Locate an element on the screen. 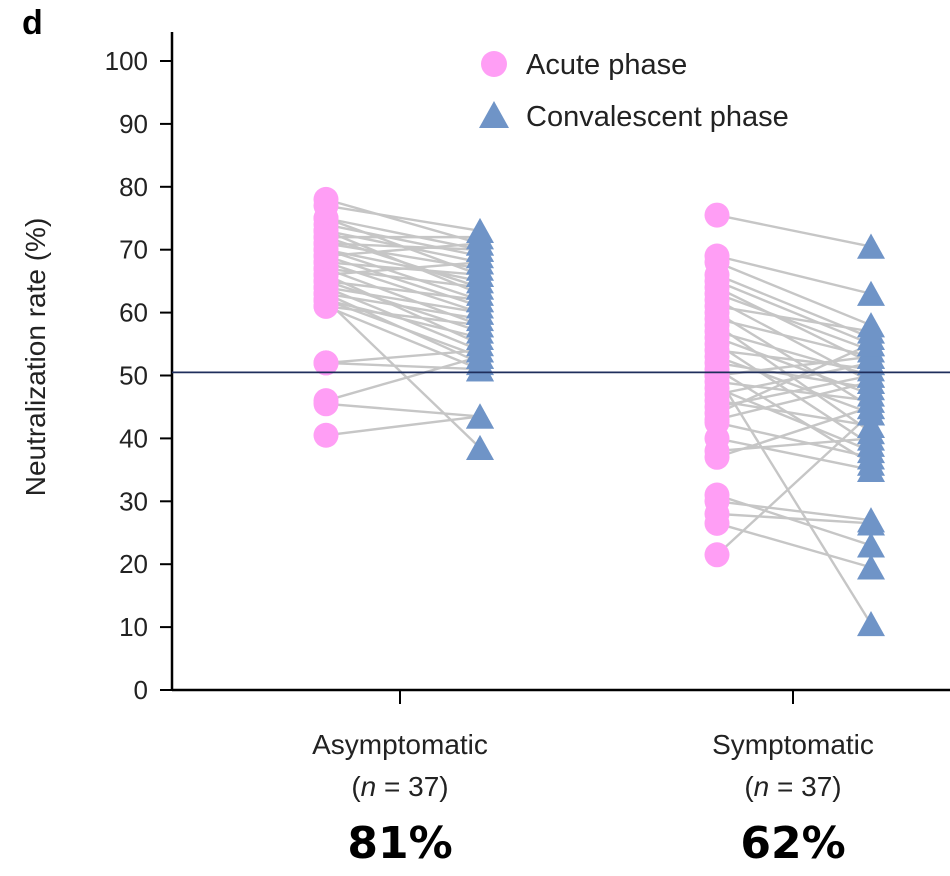 Image resolution: width=950 pixels, height=876 pixels. x-tick-label: Symptomatic is located at coordinates (793, 744).